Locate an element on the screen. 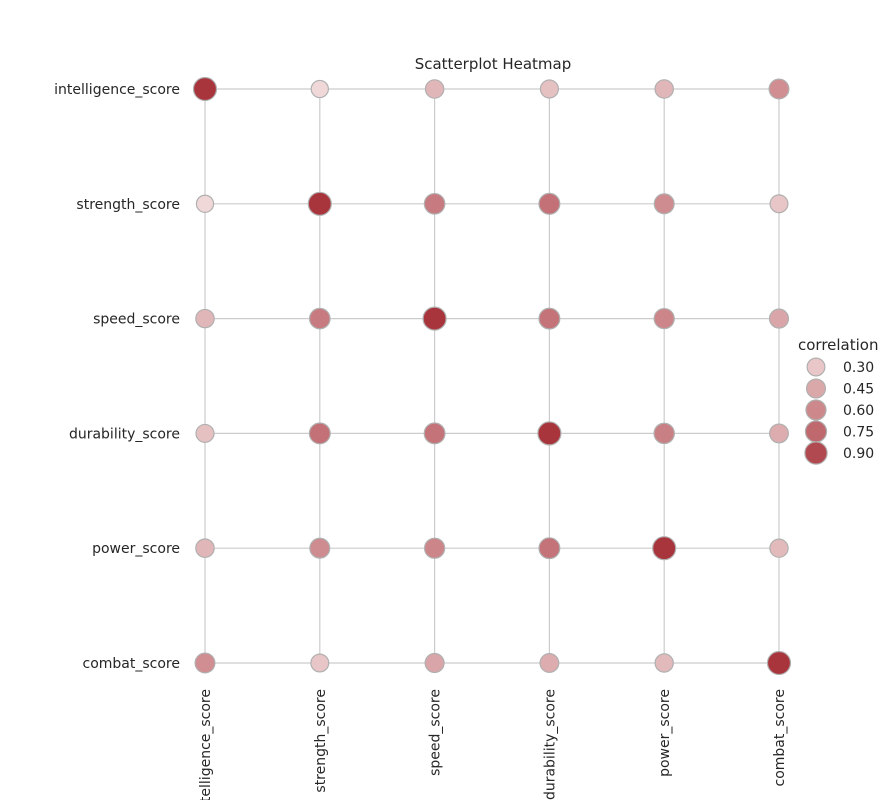 The image size is (889, 800). dot-combat_score-strength_score is located at coordinates (320, 663).